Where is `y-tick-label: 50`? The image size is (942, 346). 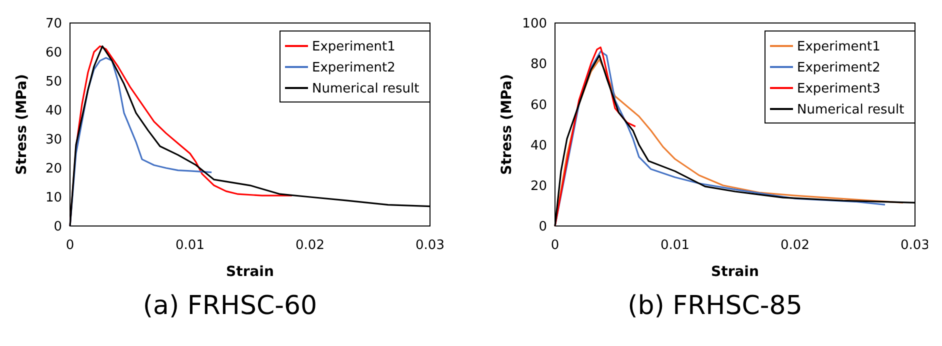 y-tick-label: 50 is located at coordinates (53, 82).